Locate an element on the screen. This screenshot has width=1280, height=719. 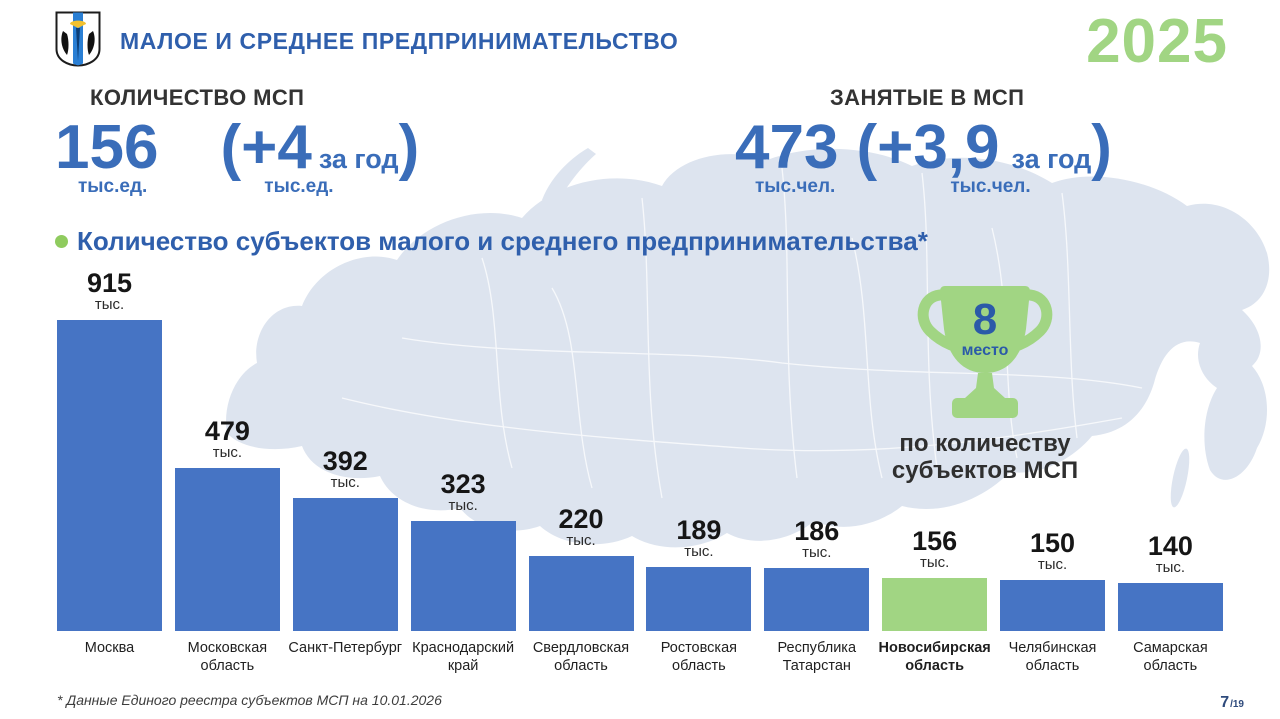
bar-column: 915 тыс. Москва is located at coordinates (109, 474).